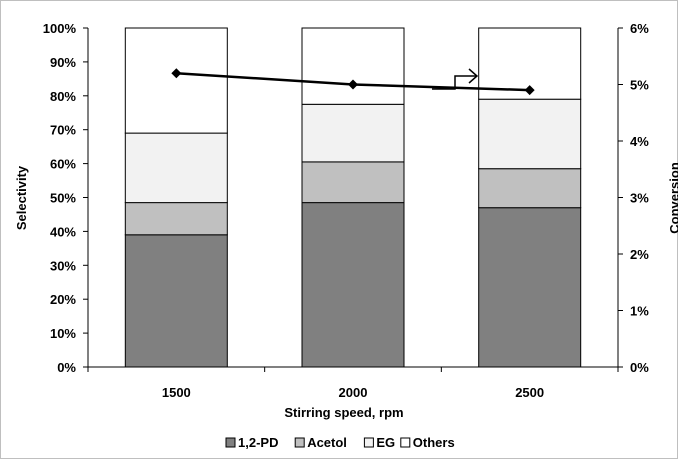 The width and height of the screenshot is (678, 459). Describe the element at coordinates (176, 392) in the screenshot. I see `x-tick-label: 1500` at that location.